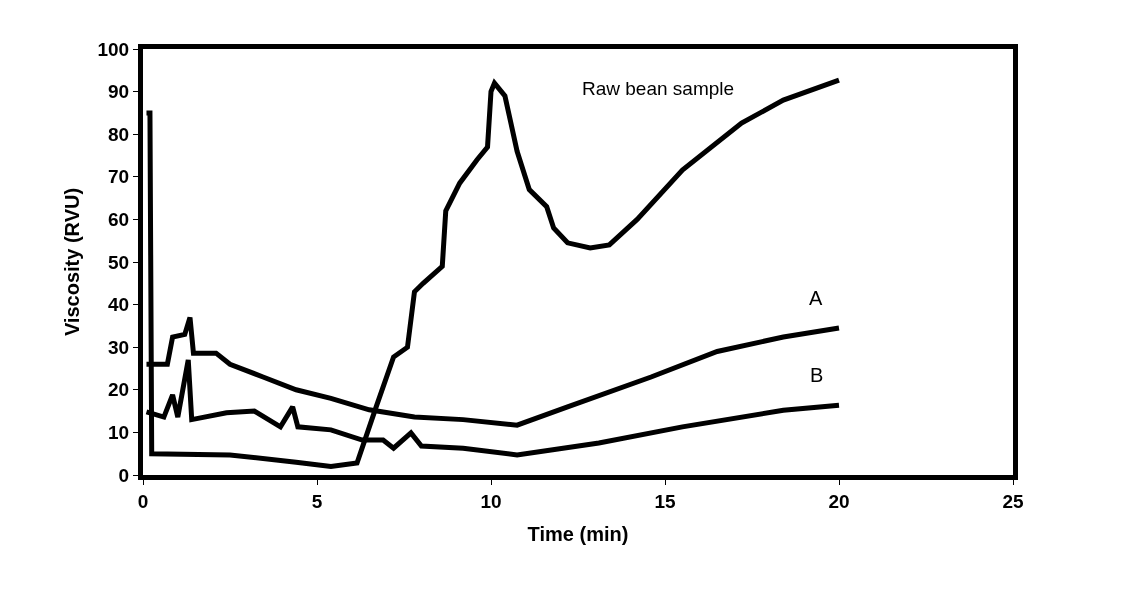  Describe the element at coordinates (839, 501) in the screenshot. I see `x-tick-label: 20` at that location.